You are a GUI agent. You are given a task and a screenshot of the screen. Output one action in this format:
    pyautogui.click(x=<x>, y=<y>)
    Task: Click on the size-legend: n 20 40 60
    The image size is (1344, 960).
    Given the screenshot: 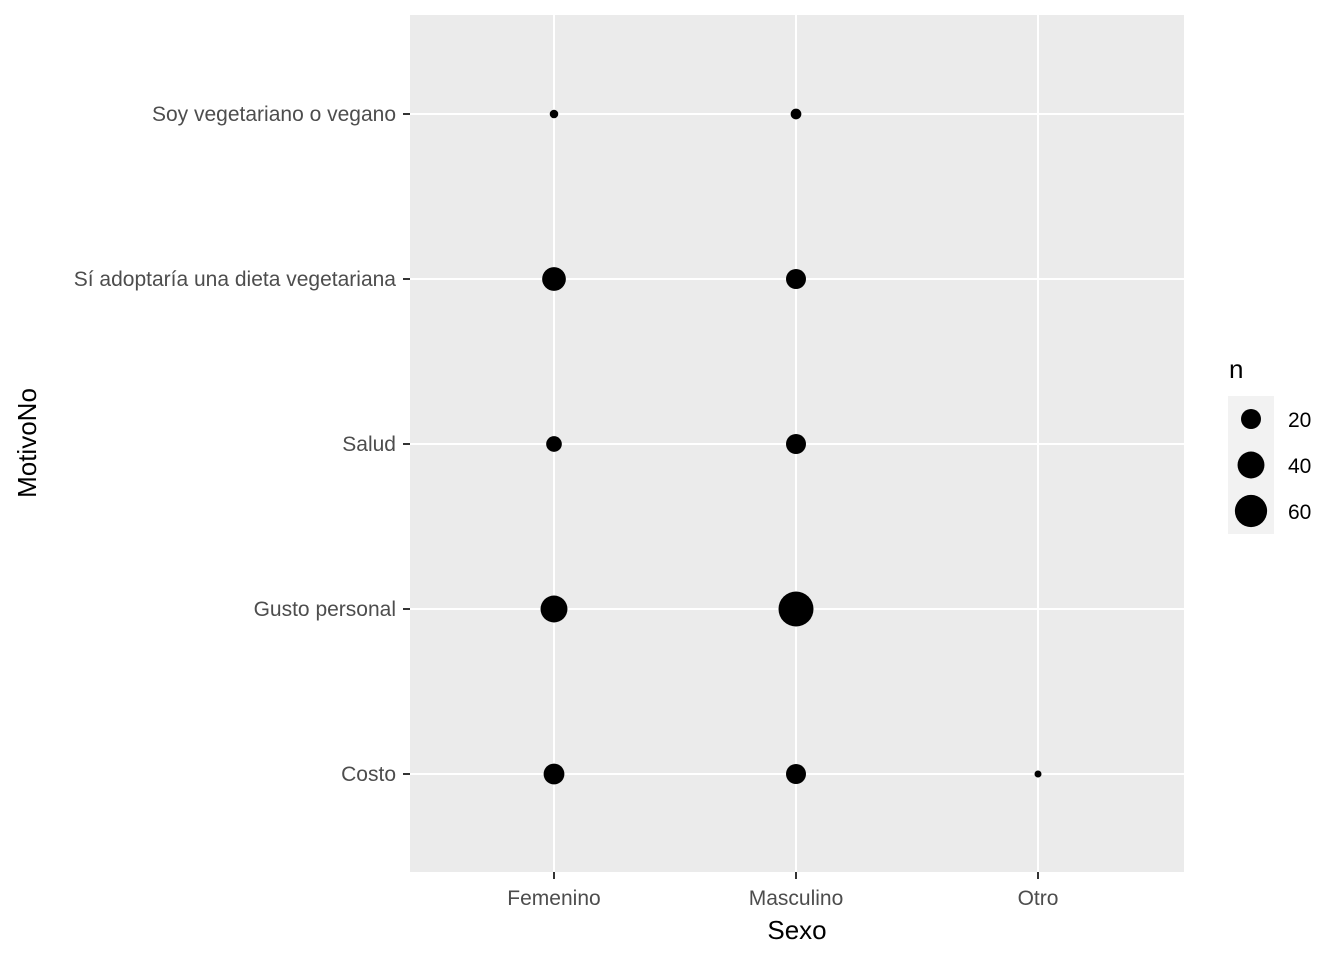 What is the action you would take?
    pyautogui.click(x=1269, y=444)
    